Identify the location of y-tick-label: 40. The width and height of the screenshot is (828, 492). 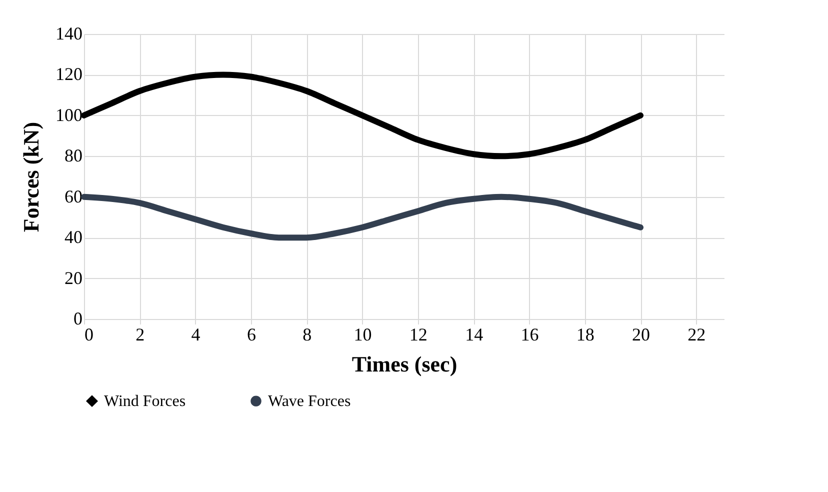
(73, 237).